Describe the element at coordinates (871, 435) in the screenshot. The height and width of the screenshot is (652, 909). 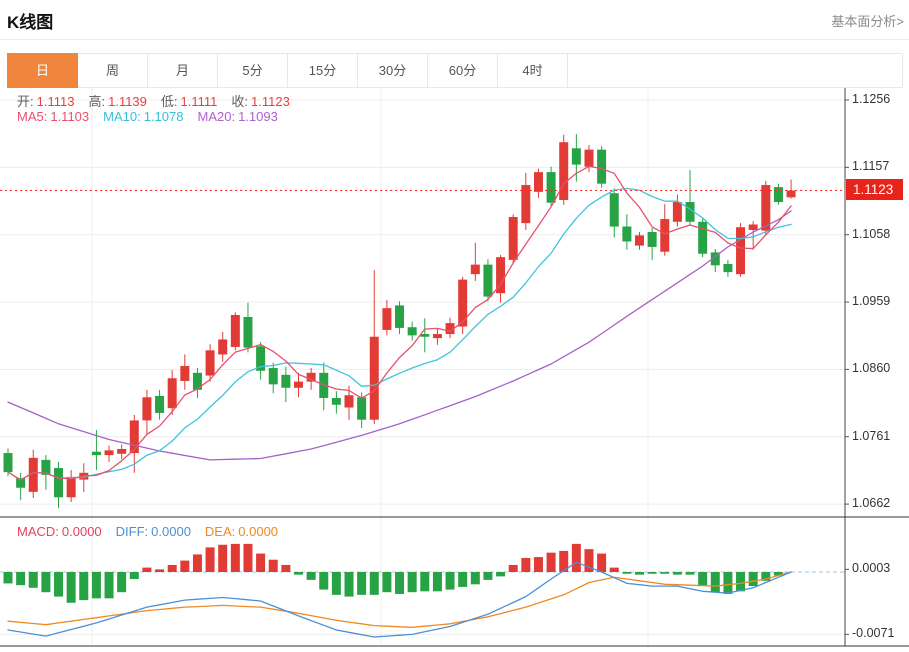
I see `y-axis-label: 1.0761` at that location.